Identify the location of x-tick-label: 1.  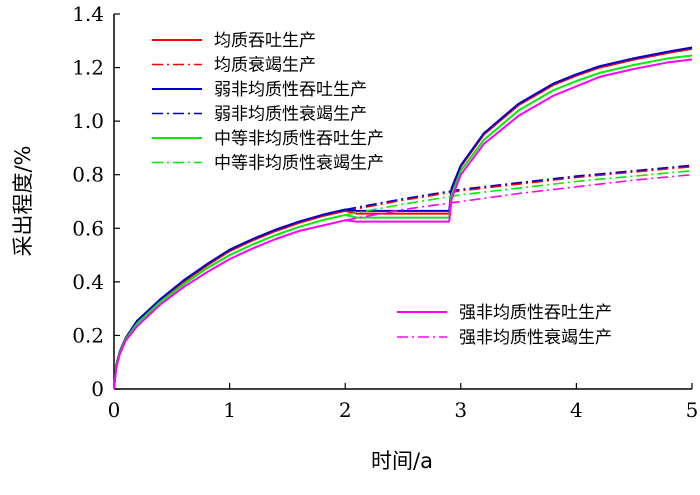
(229, 410).